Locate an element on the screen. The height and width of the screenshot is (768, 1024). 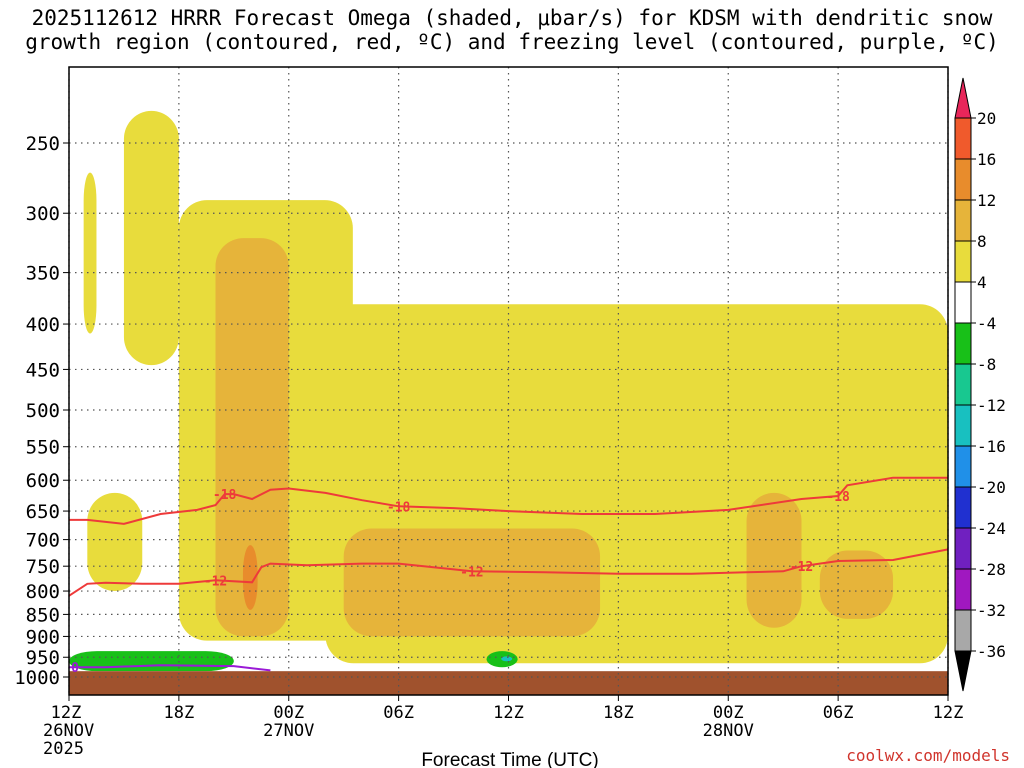
x-tick-label-36-1: 28NOV is located at coordinates (728, 731).